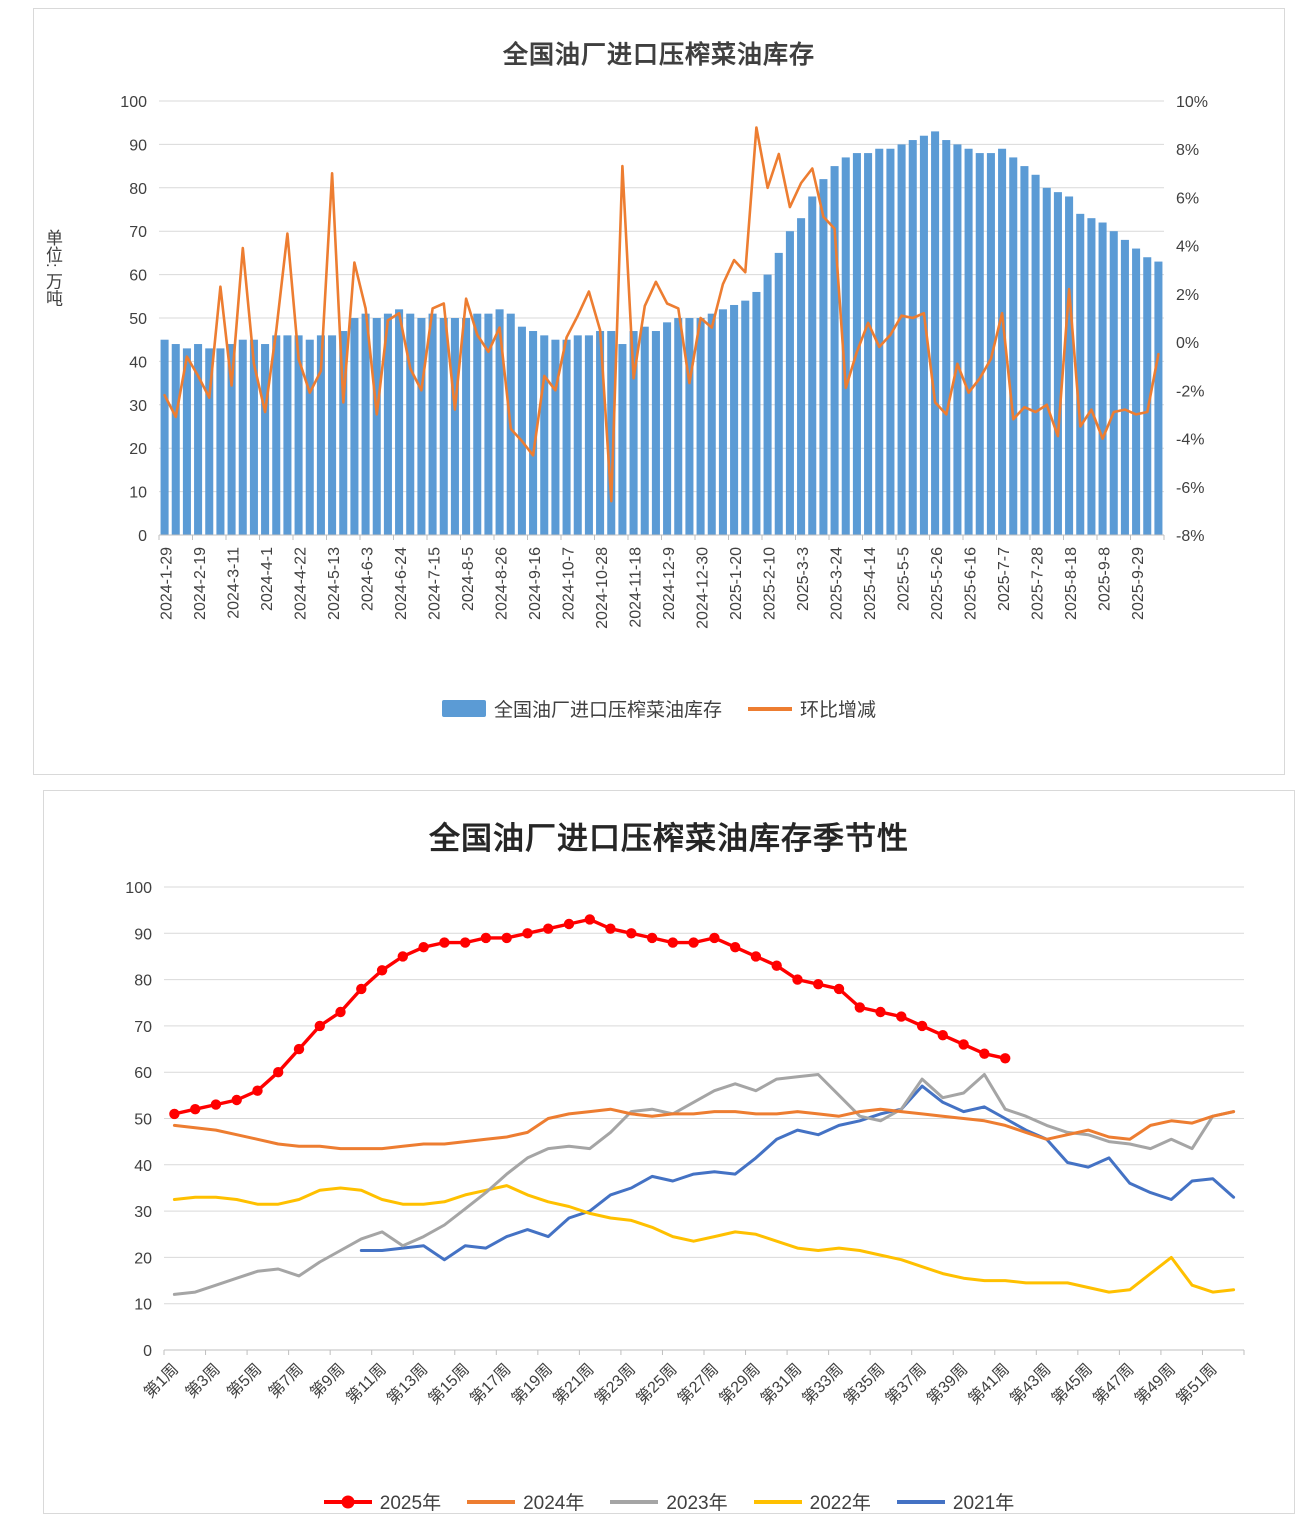 Image resolution: width=1300 pixels, height=1515 pixels. Describe the element at coordinates (1031, 1384) in the screenshot. I see `svg-text: 第43周` at that location.